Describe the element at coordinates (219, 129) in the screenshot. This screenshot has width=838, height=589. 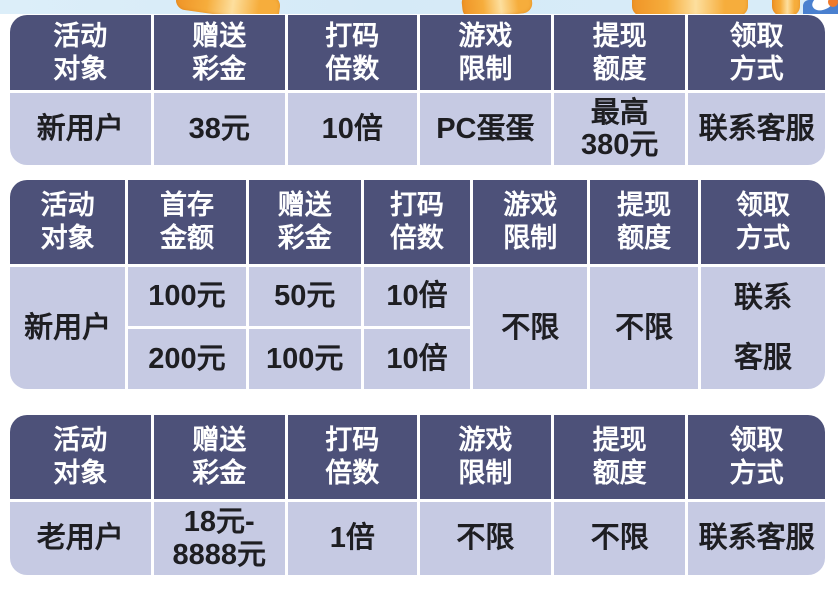
I see `cell-bonus: 38元` at that location.